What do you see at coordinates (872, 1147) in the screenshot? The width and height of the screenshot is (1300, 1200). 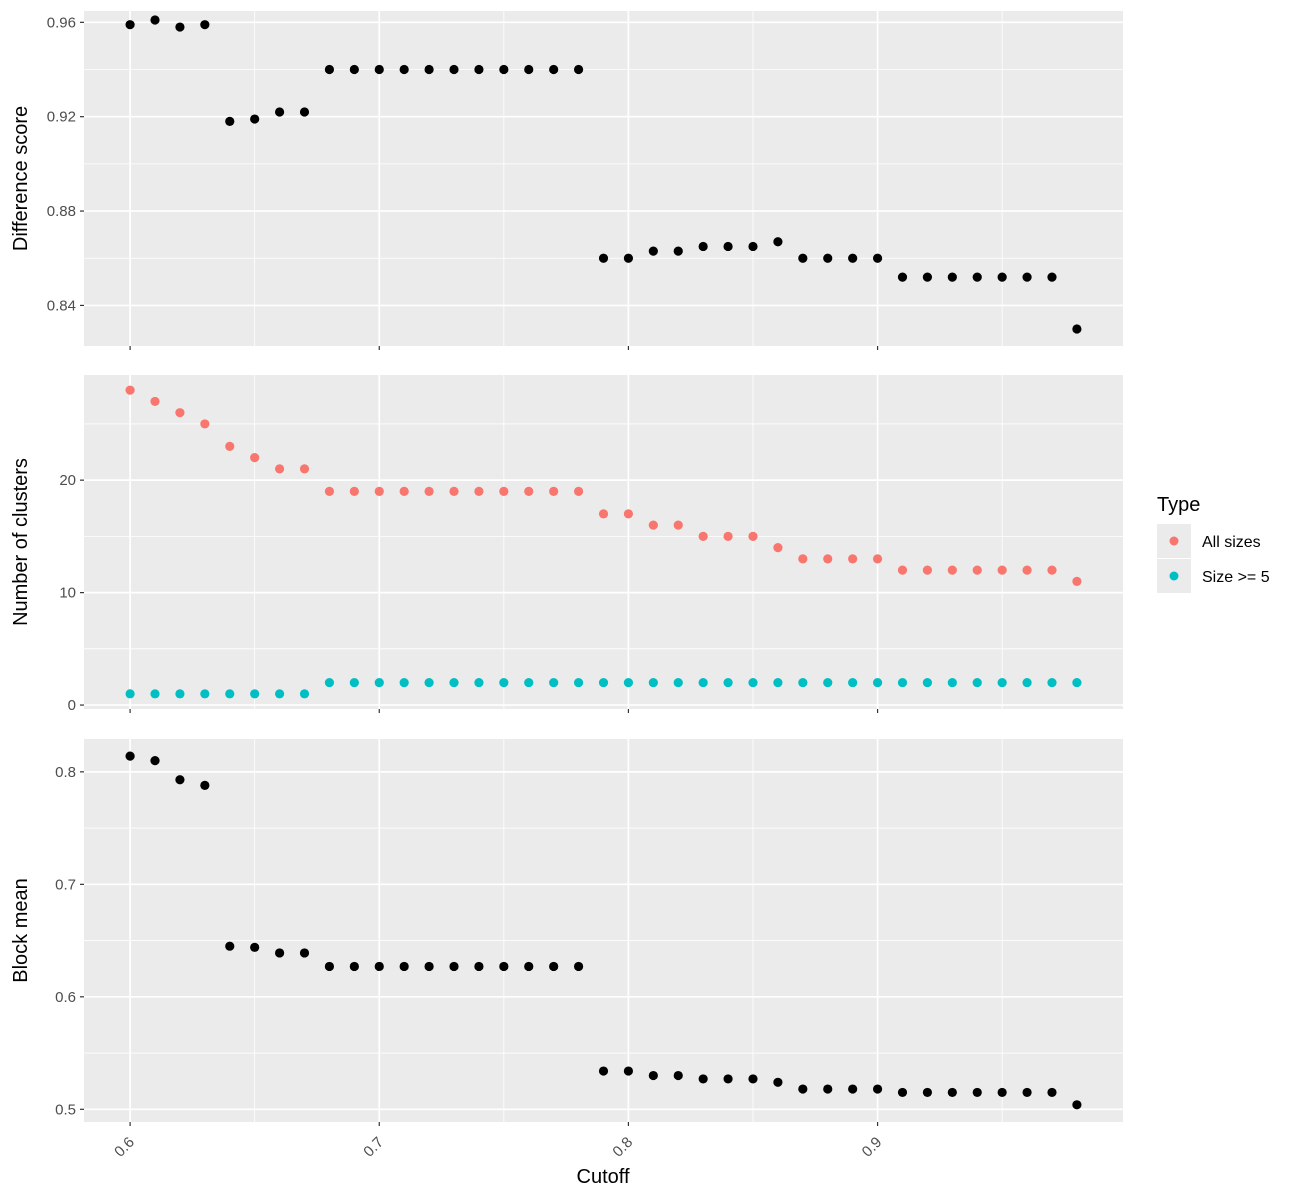 I see `x-tick-label: 0.9` at bounding box center [872, 1147].